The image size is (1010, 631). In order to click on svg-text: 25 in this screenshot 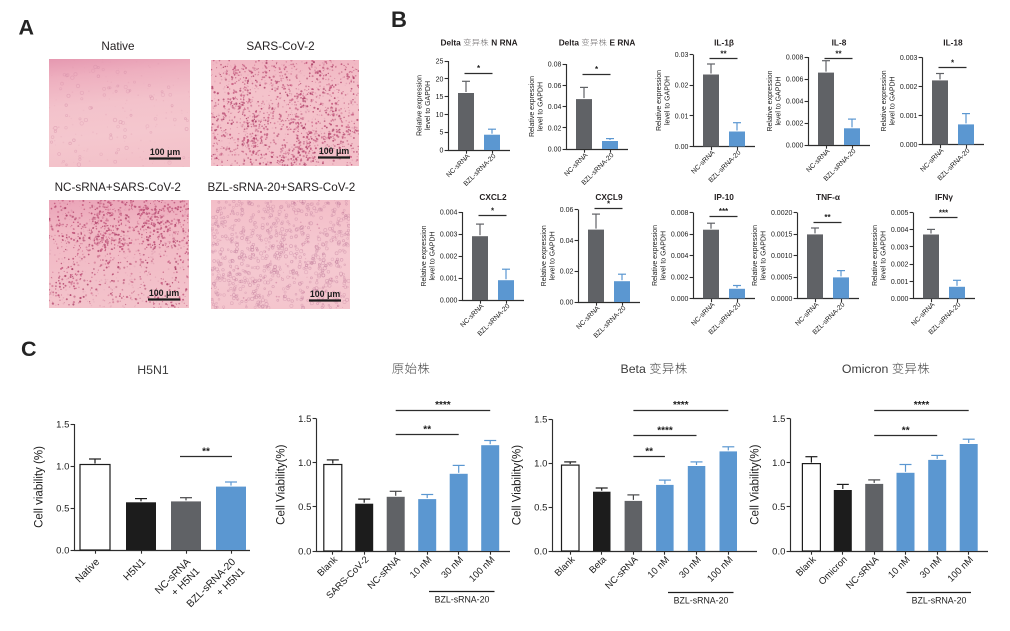, I will do `click(440, 62)`.